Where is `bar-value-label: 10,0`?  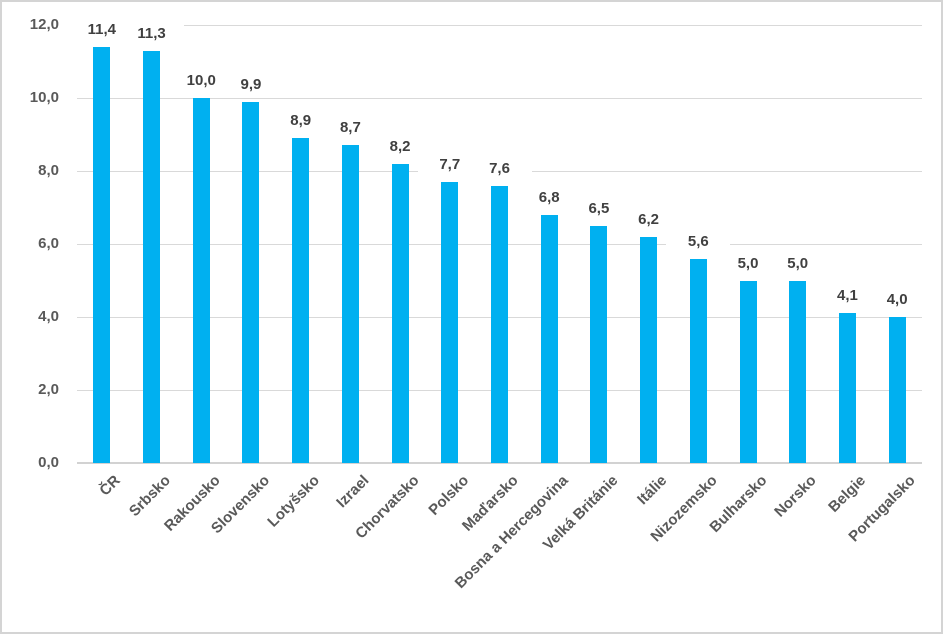 bar-value-label: 10,0 is located at coordinates (201, 80).